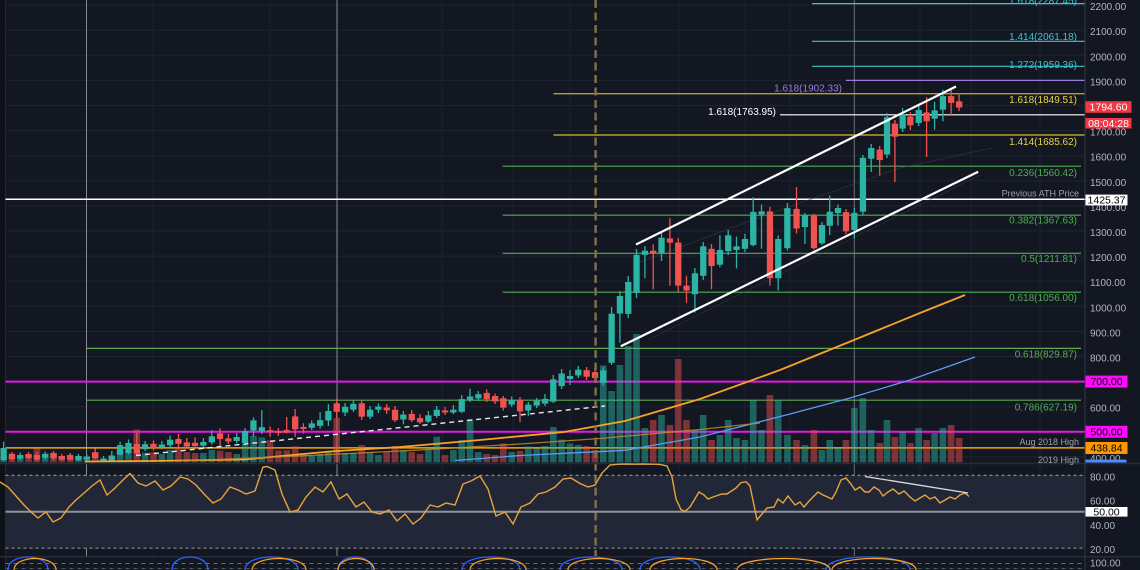 The width and height of the screenshot is (1140, 570). I want to click on svg-text: 2100.00, so click(1108, 32).